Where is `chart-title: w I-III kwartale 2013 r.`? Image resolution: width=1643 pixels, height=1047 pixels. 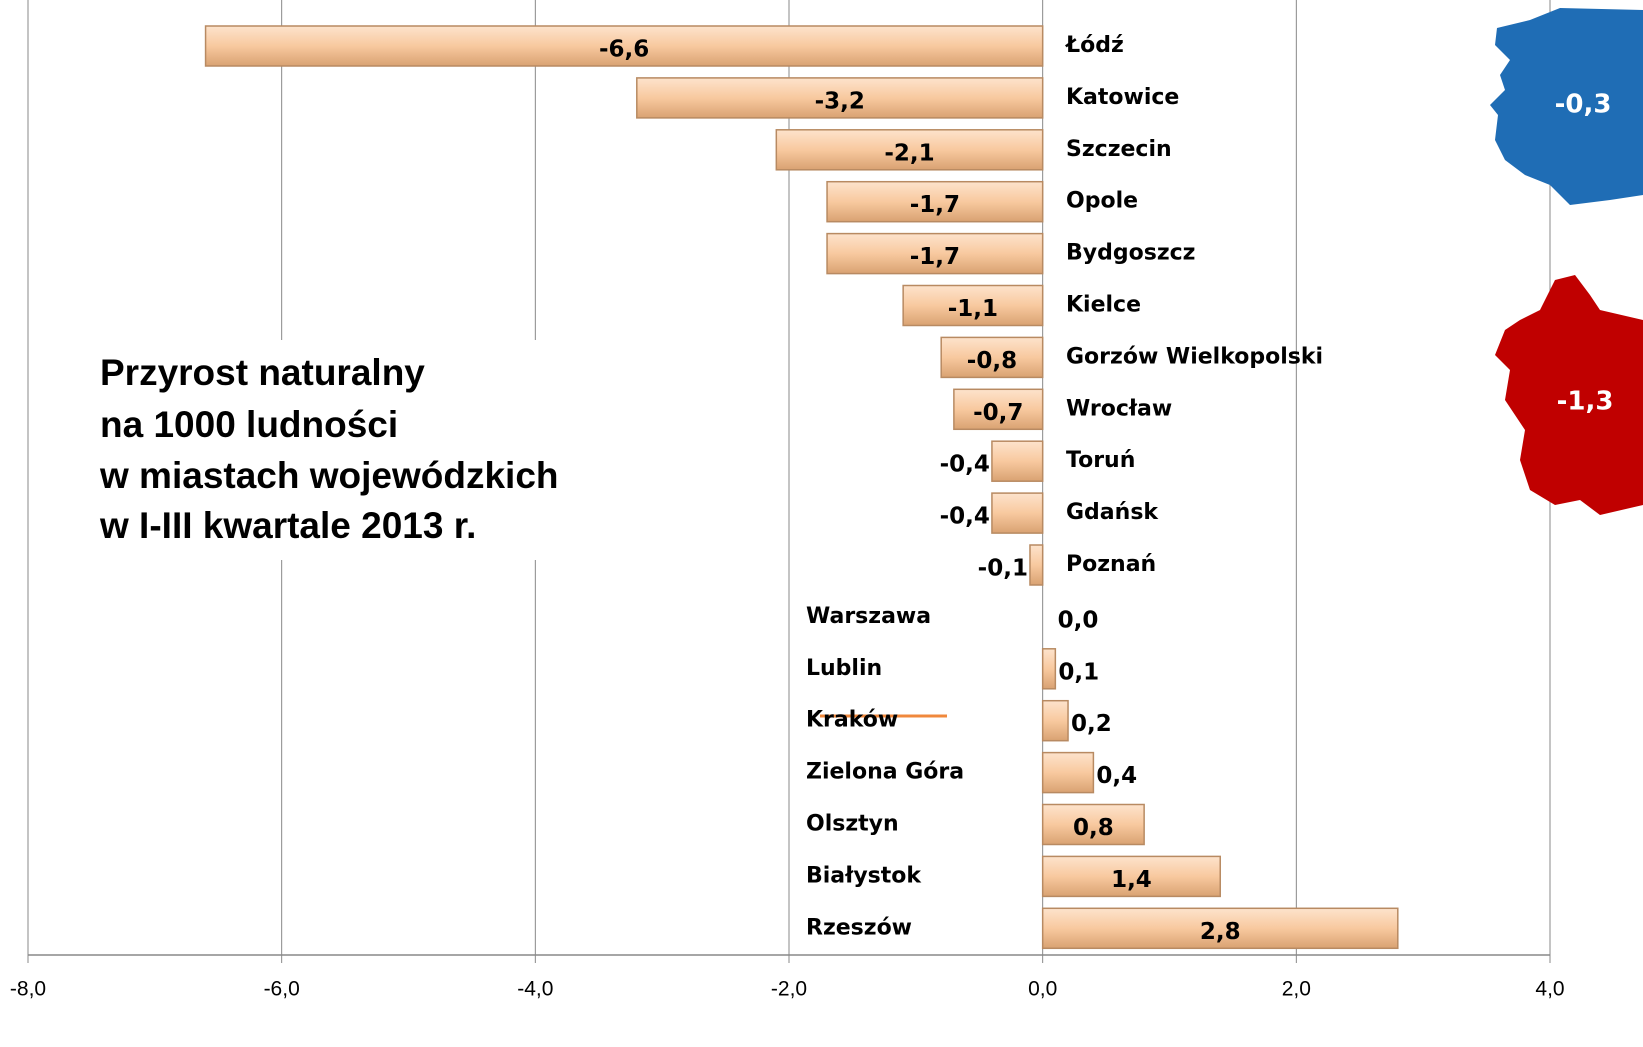 chart-title: w I-III kwartale 2013 r. is located at coordinates (287, 525).